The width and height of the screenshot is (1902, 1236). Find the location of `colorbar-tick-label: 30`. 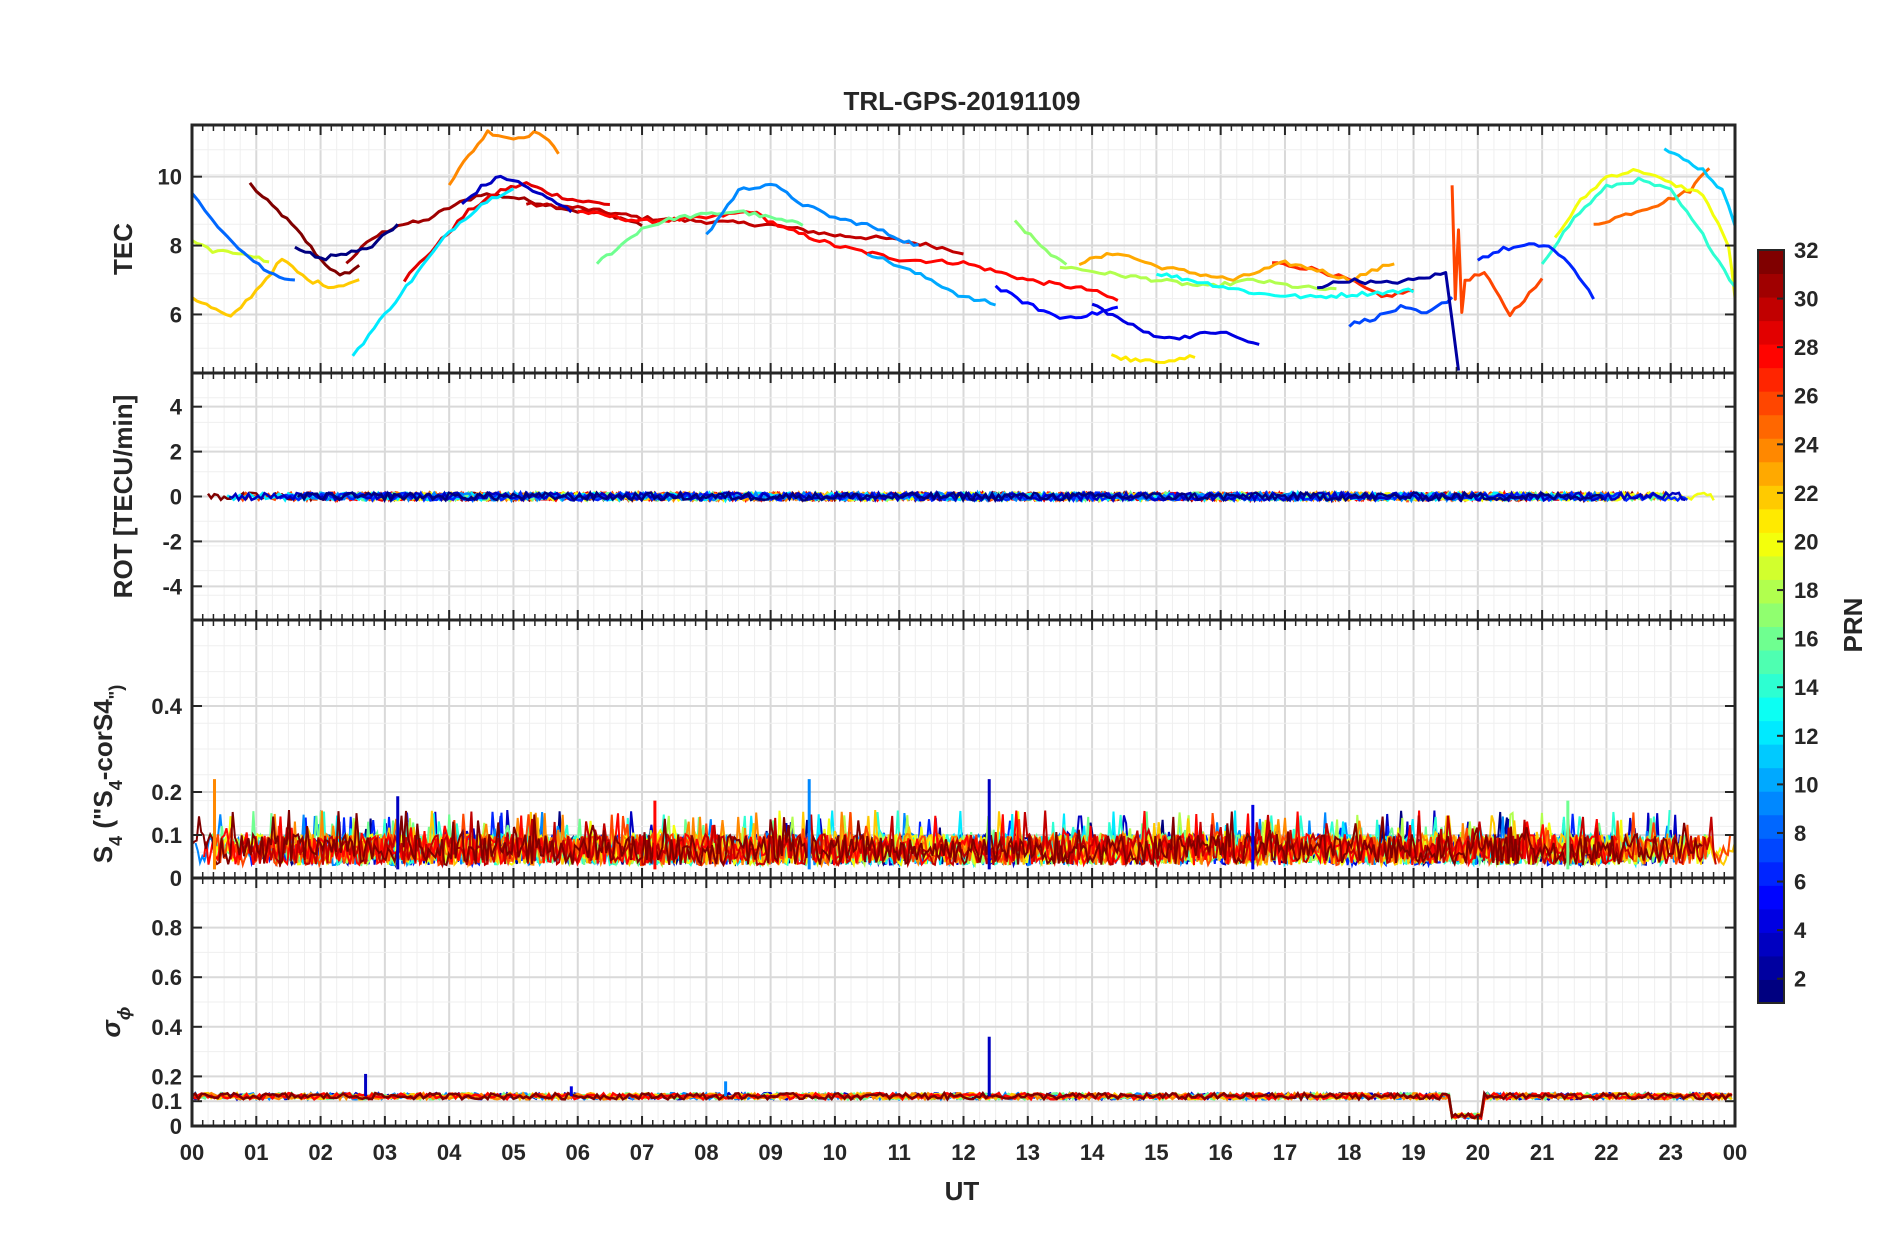

colorbar-tick-label: 30 is located at coordinates (1806, 299).